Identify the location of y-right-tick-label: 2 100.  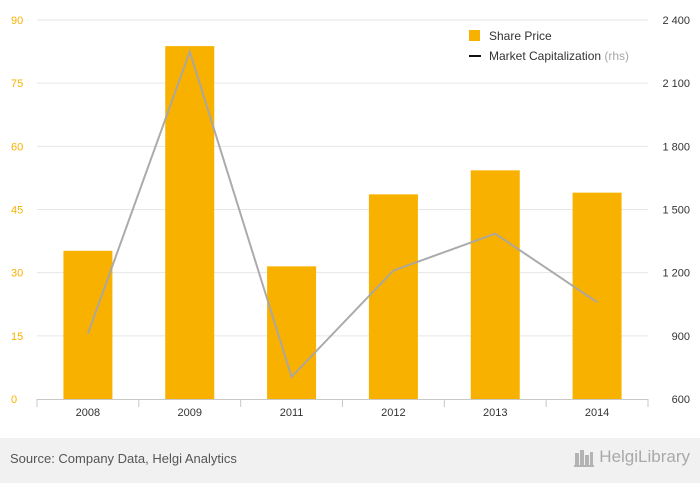
(676, 84).